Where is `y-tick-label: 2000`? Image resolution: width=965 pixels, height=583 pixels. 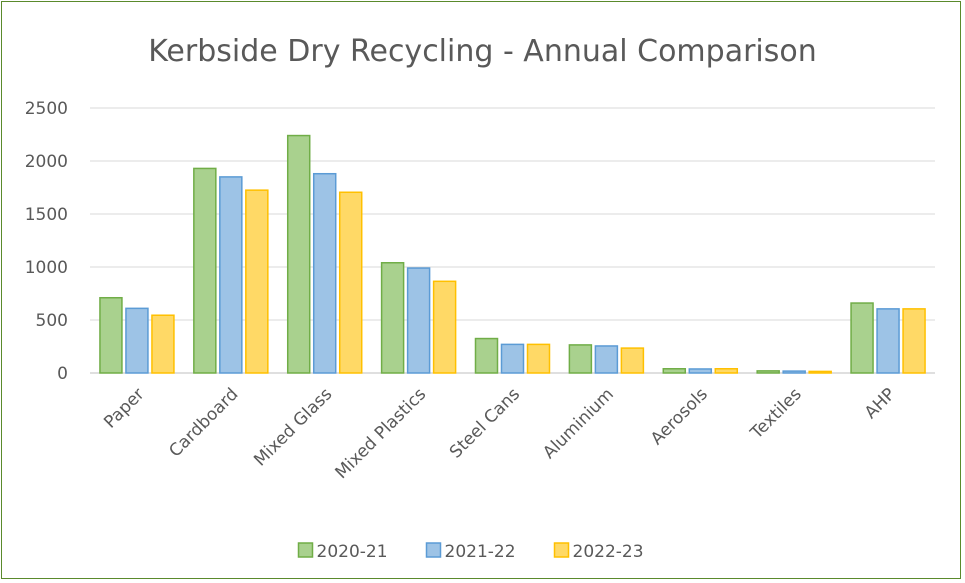 y-tick-label: 2000 is located at coordinates (46, 162).